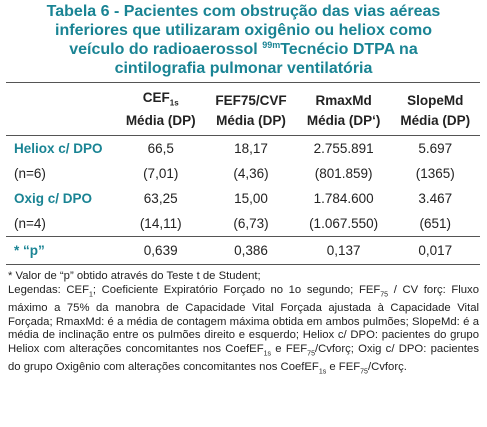 The image size is (487, 427). Describe the element at coordinates (435, 250) in the screenshot. I see `cell: 0,017` at that location.